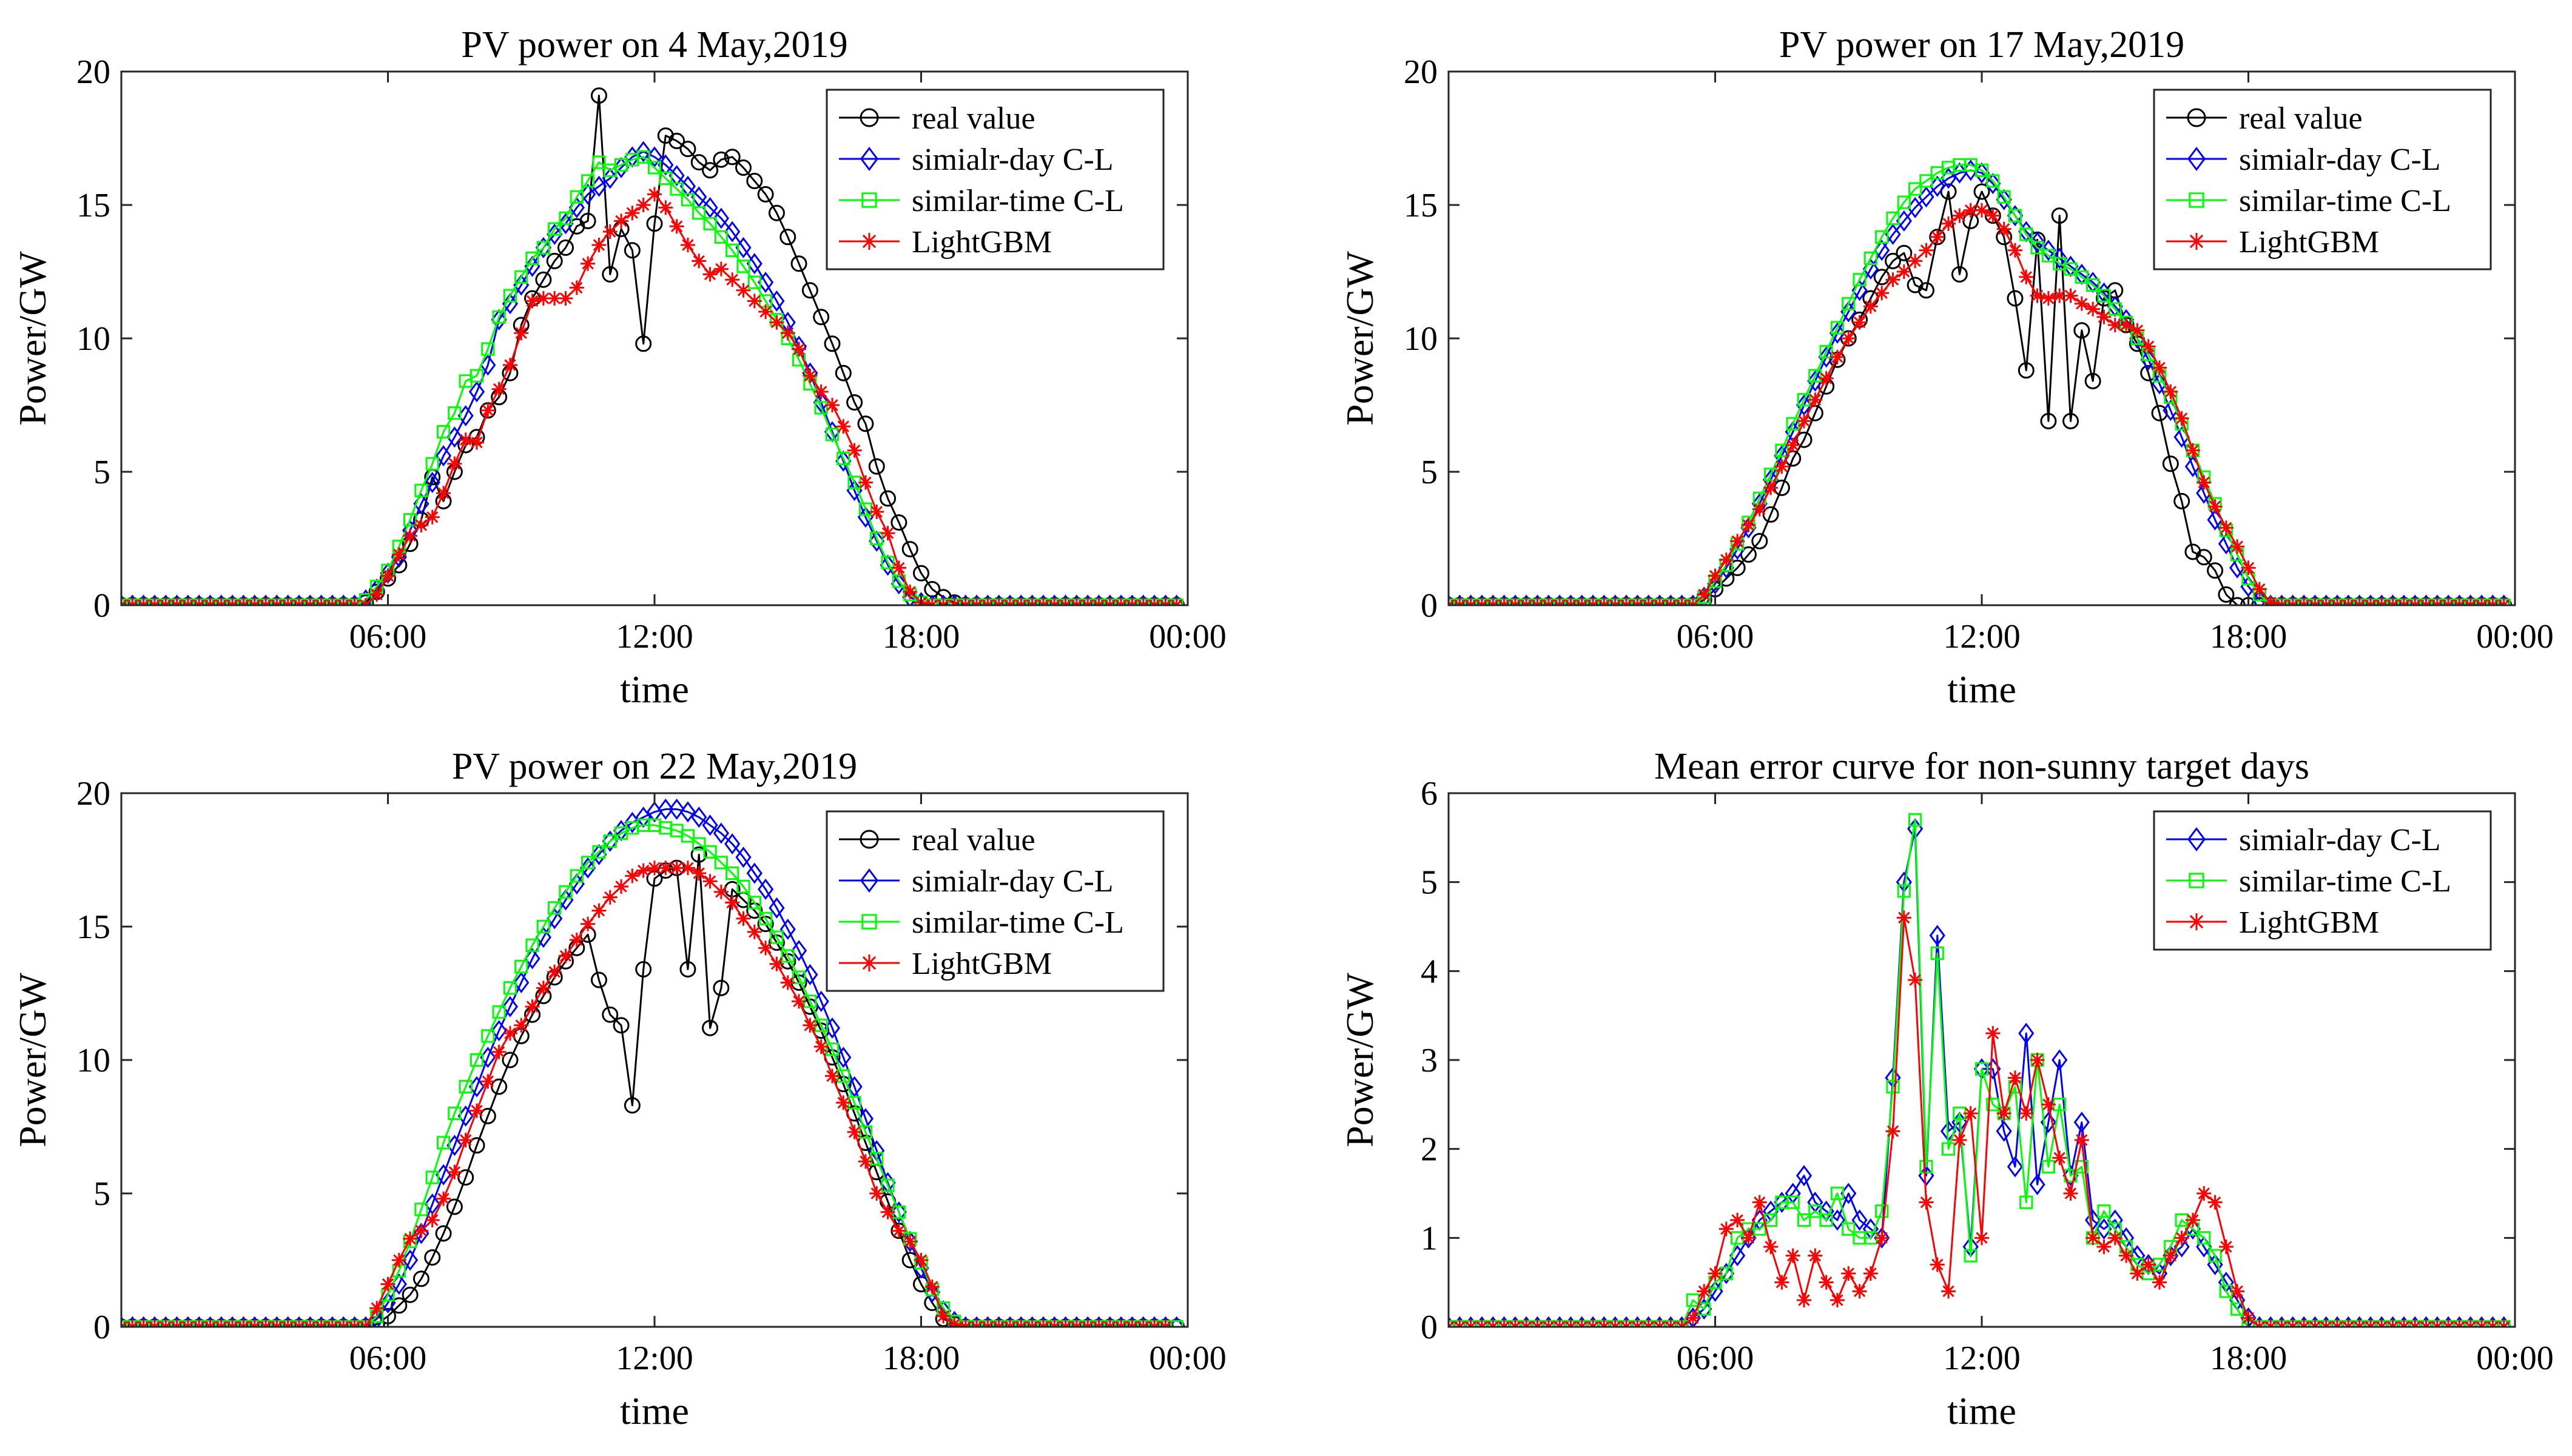 This screenshot has width=2572, height=1456. Describe the element at coordinates (93, 927) in the screenshot. I see `y-tick-label: 15` at that location.